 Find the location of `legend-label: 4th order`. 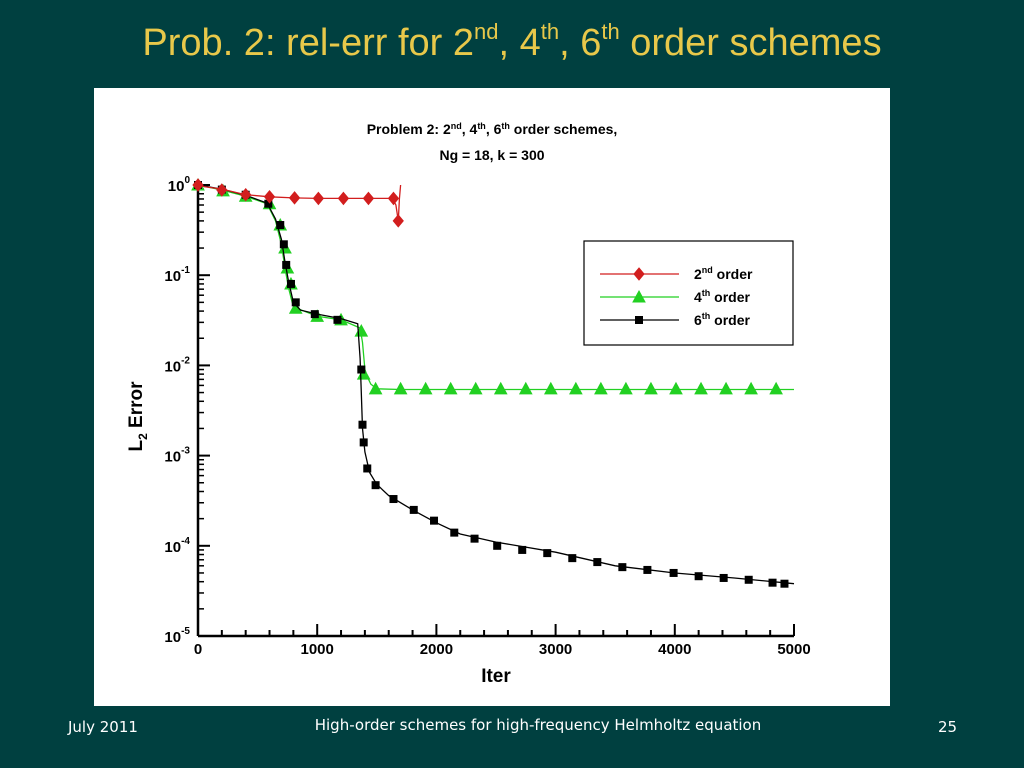

legend-label: 4th order is located at coordinates (722, 296).